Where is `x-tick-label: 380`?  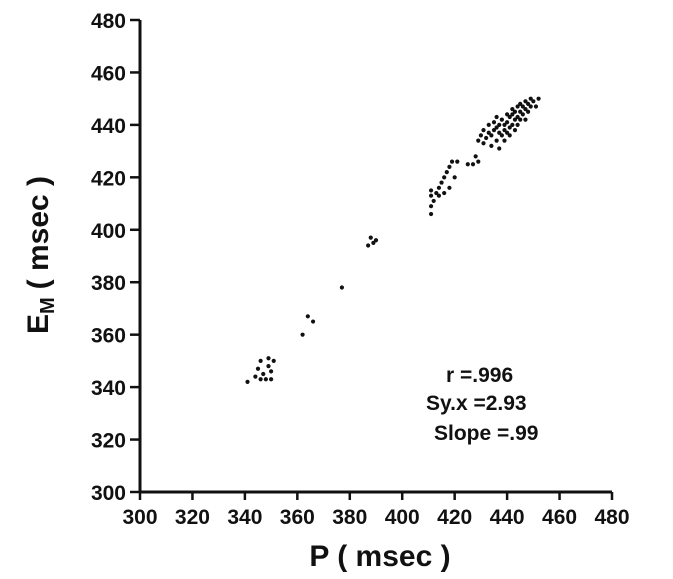
x-tick-label: 380 is located at coordinates (349, 517).